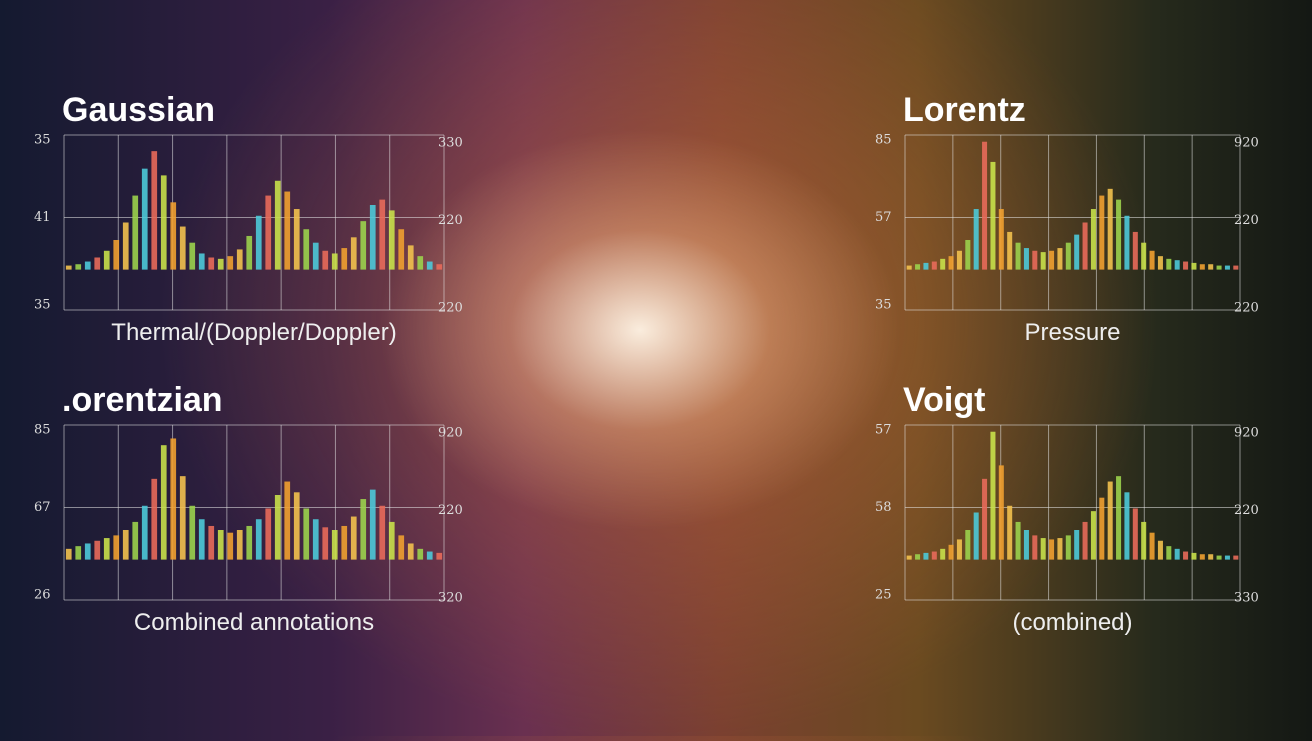 The width and height of the screenshot is (1312, 741). What do you see at coordinates (253, 332) in the screenshot?
I see `chart-caption: Thermal/(Doppler/Doppler)` at bounding box center [253, 332].